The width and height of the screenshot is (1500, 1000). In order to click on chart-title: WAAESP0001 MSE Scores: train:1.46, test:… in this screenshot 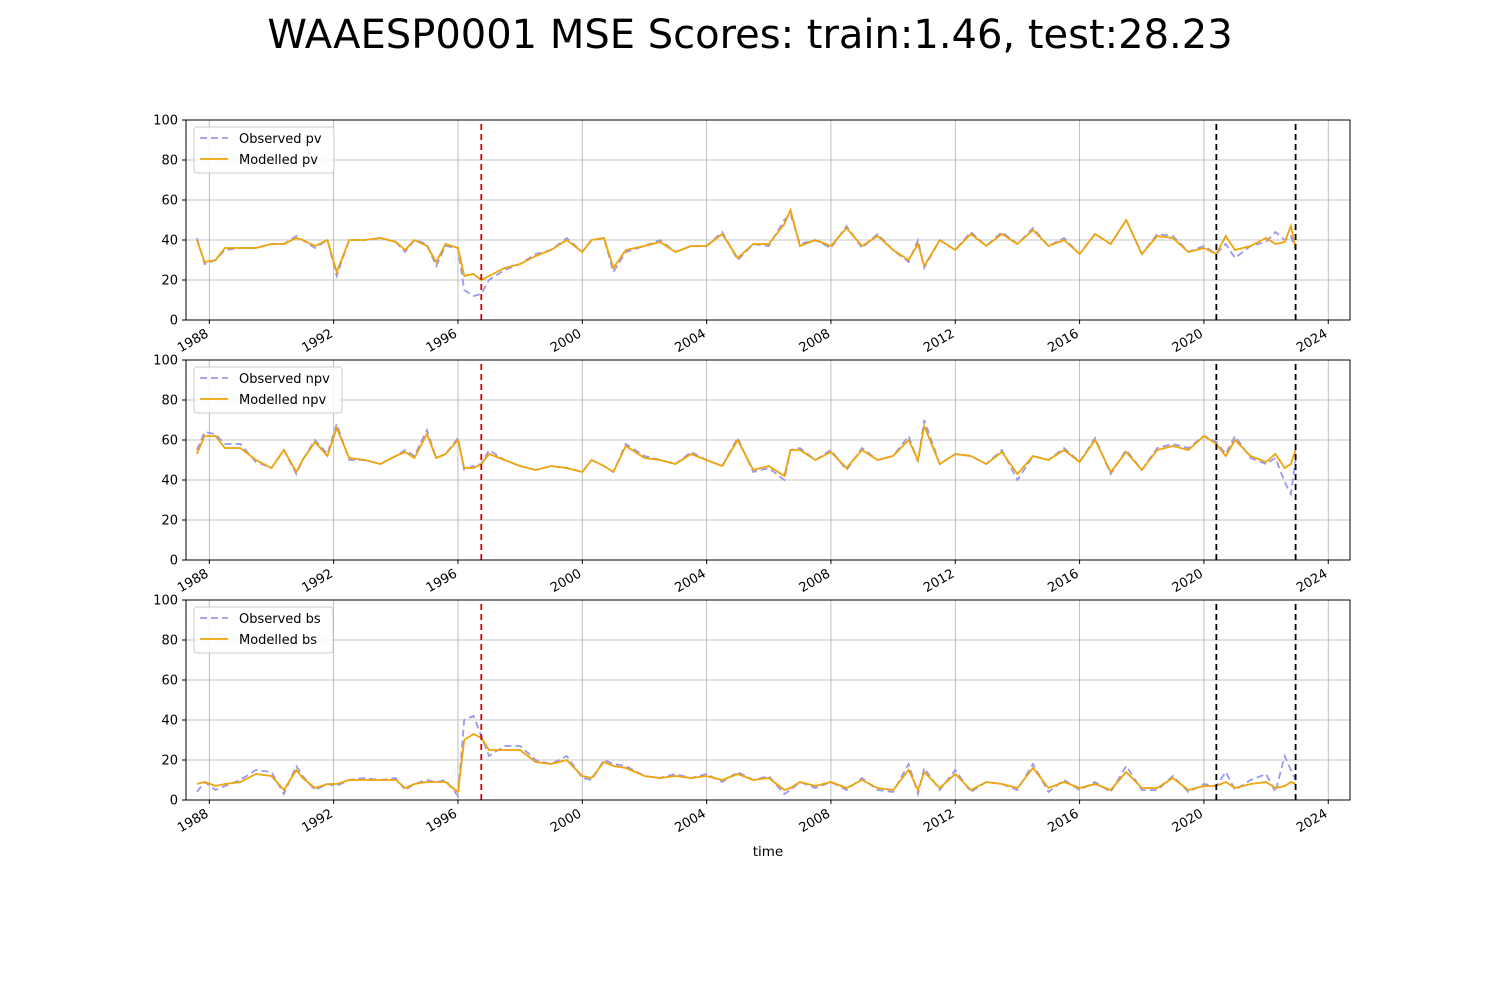, I will do `click(750, 35)`.